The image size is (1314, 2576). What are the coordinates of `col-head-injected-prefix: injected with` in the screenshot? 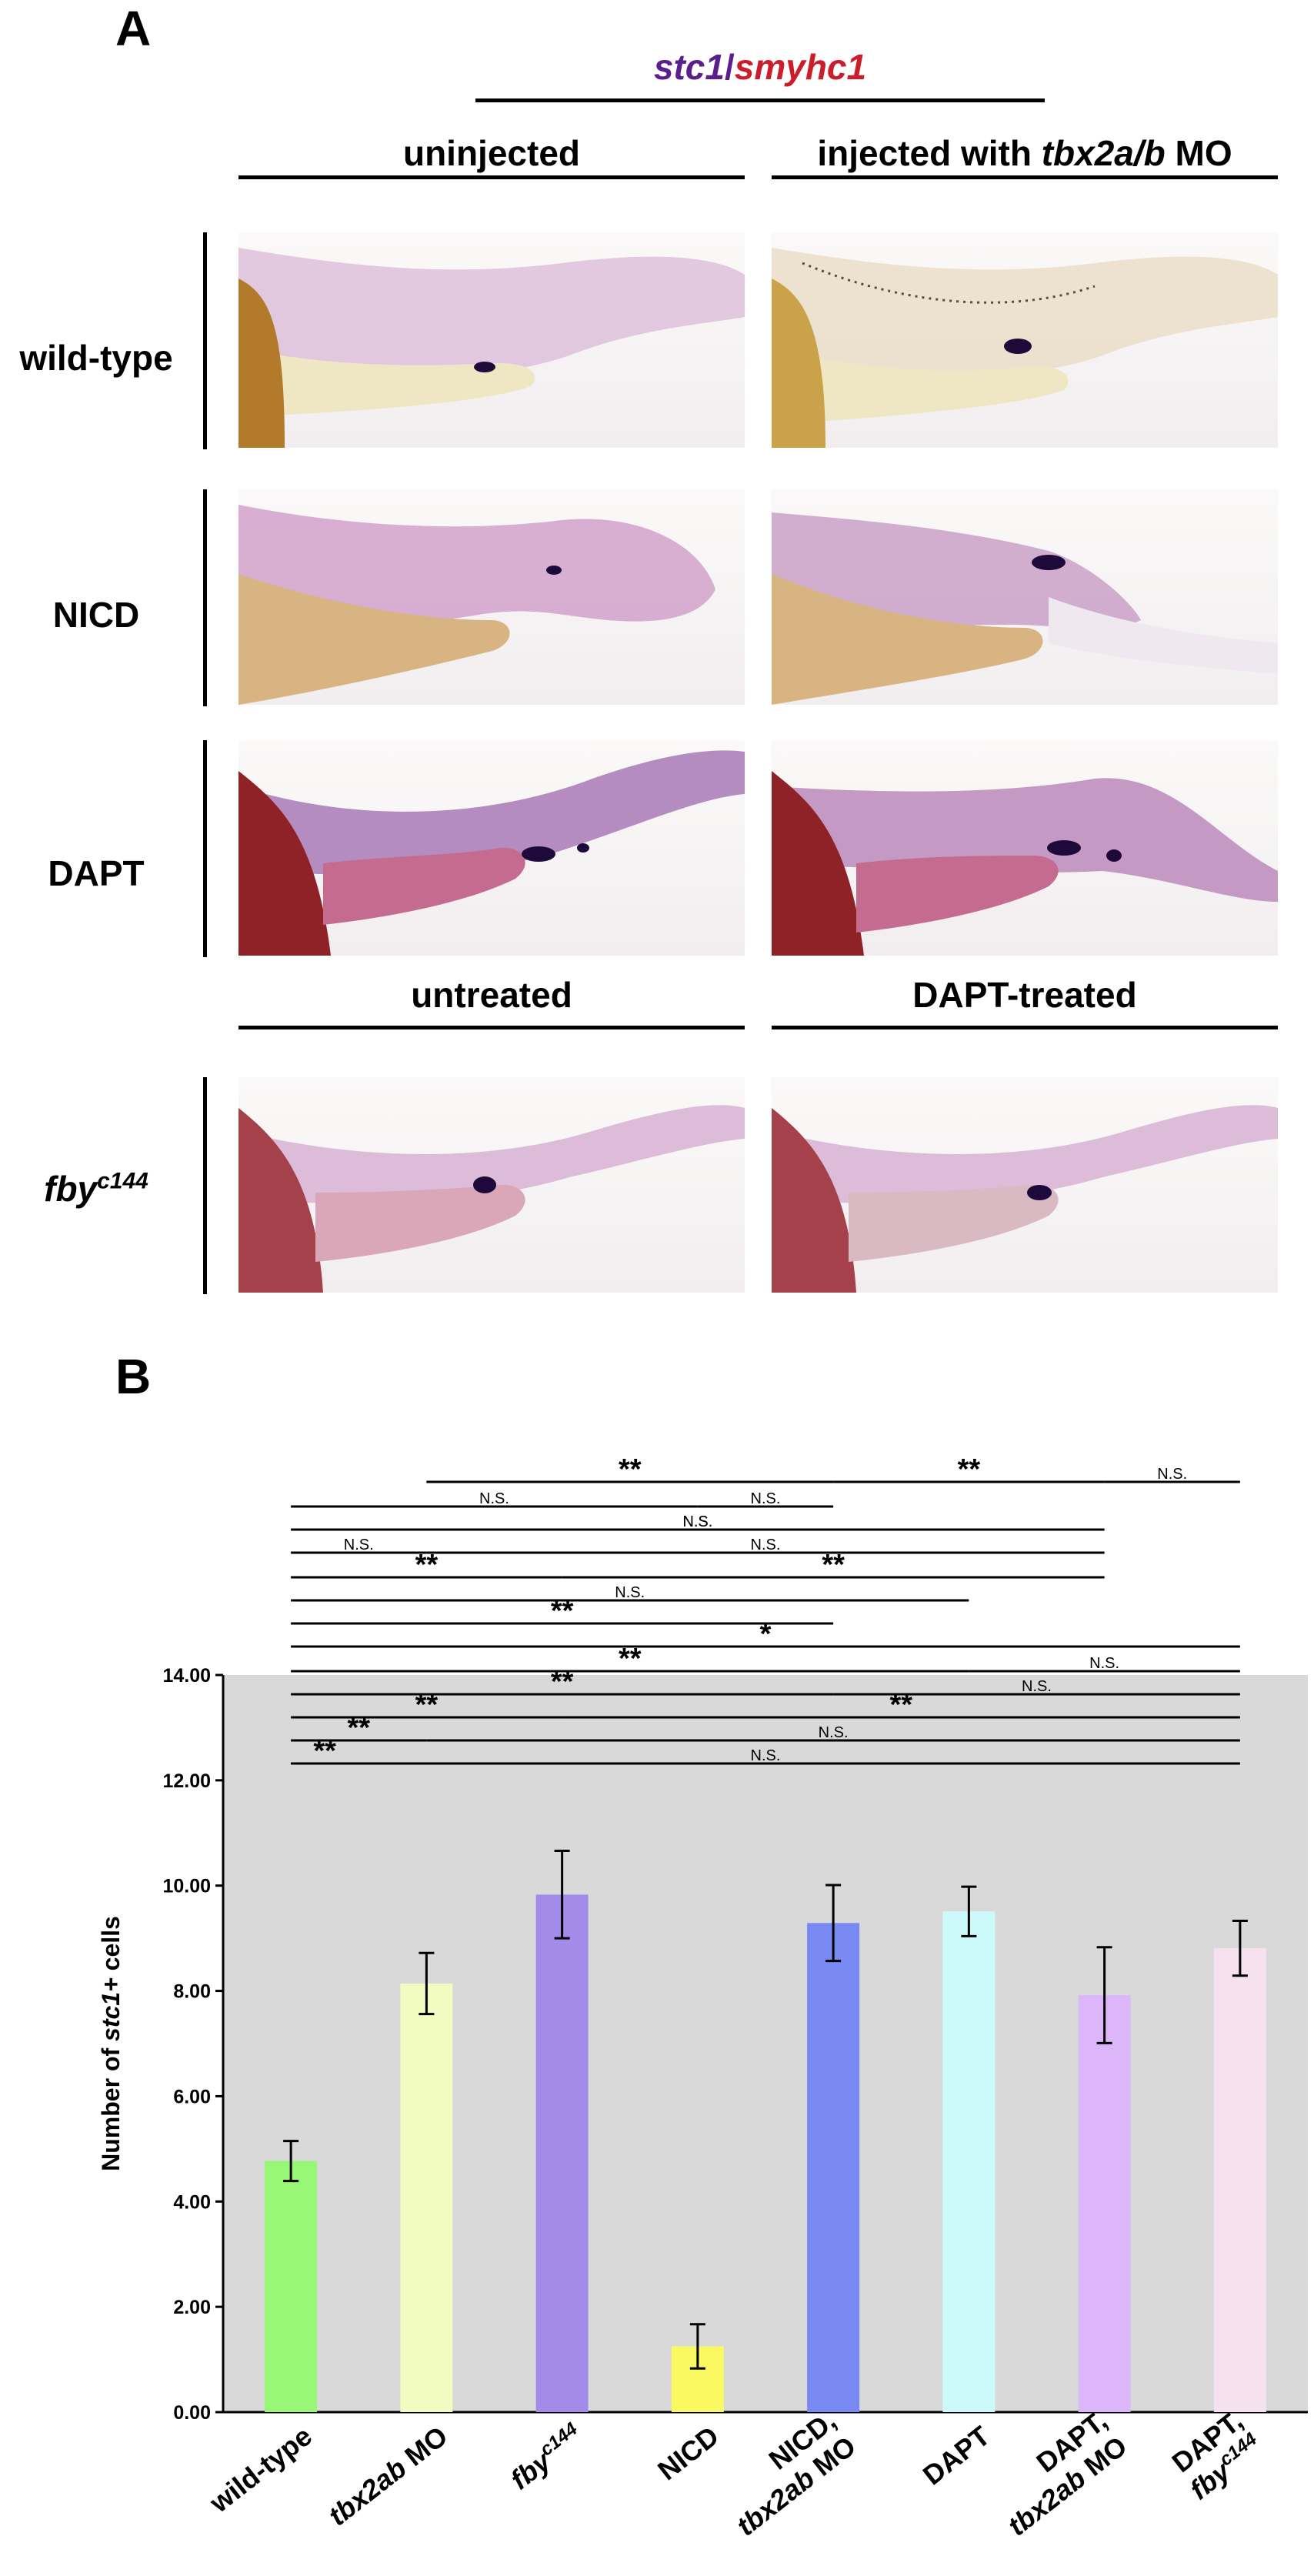 It's located at (930, 153).